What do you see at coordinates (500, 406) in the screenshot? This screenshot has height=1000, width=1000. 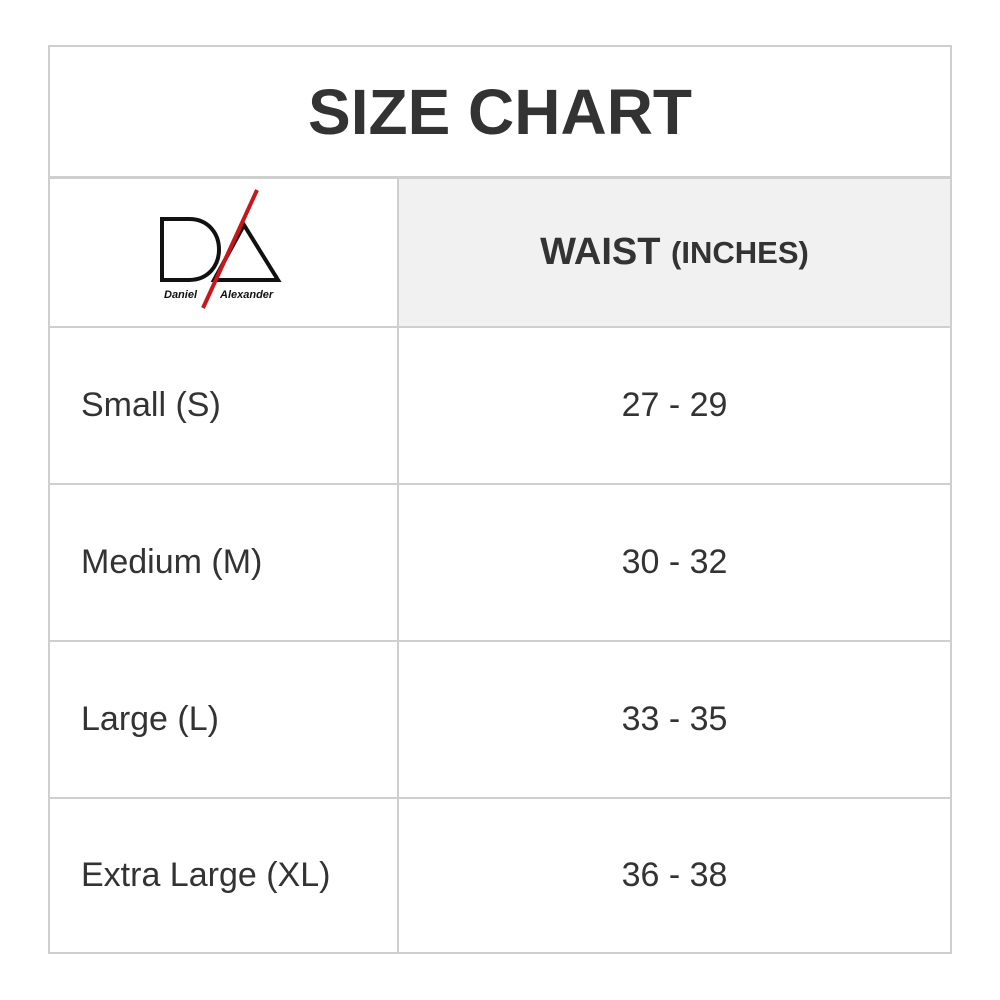 I see `table-row: Small (S) 27 - 29` at bounding box center [500, 406].